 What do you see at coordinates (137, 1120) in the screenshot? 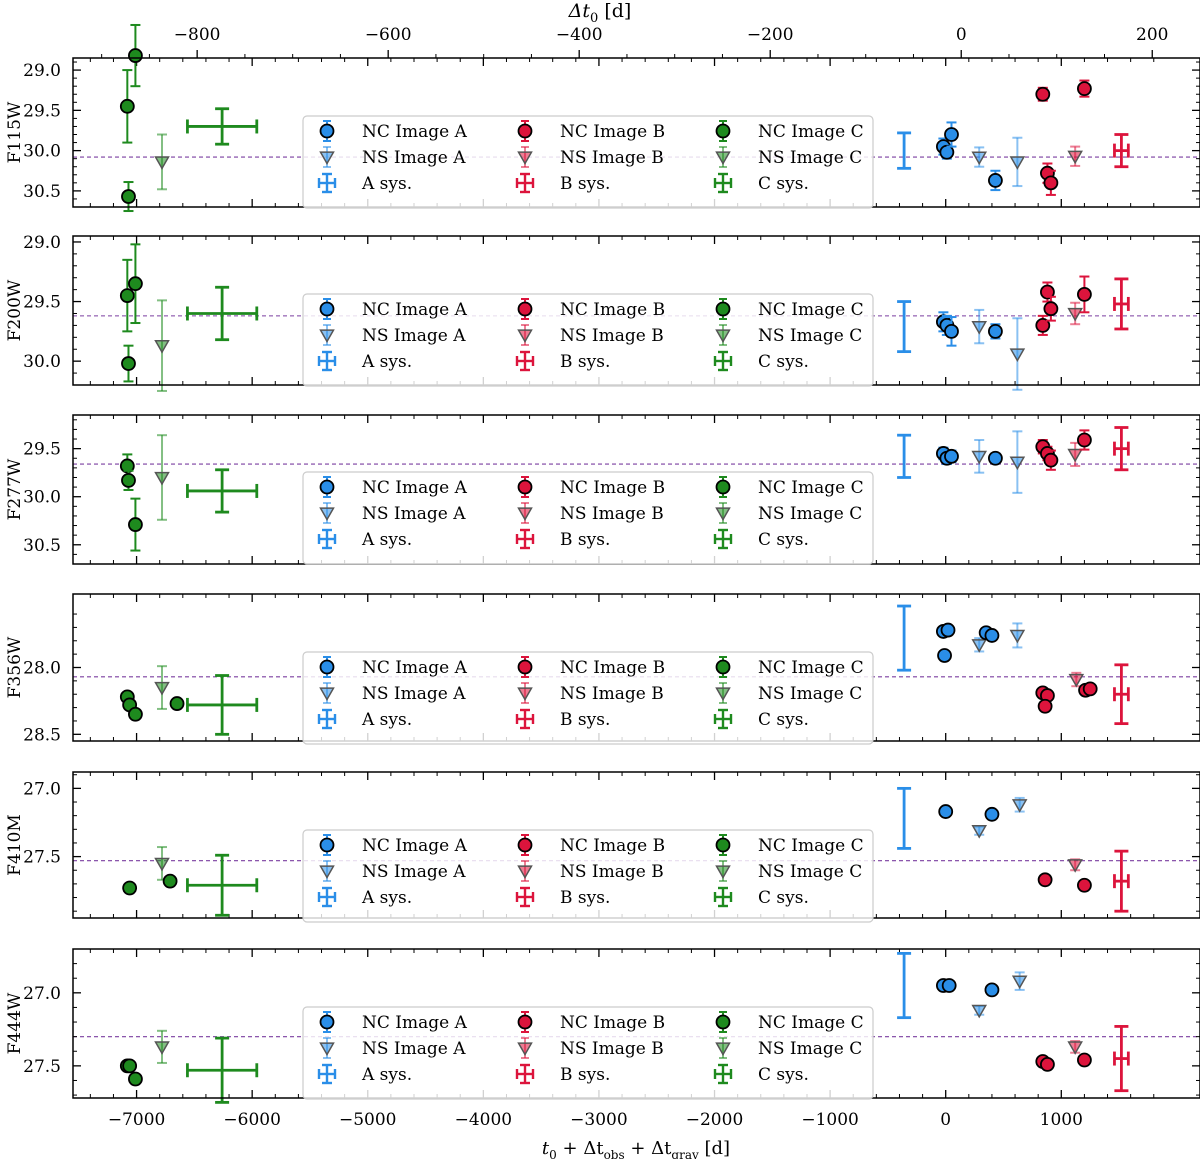
I see `x-tick-label: −7000` at bounding box center [137, 1120].